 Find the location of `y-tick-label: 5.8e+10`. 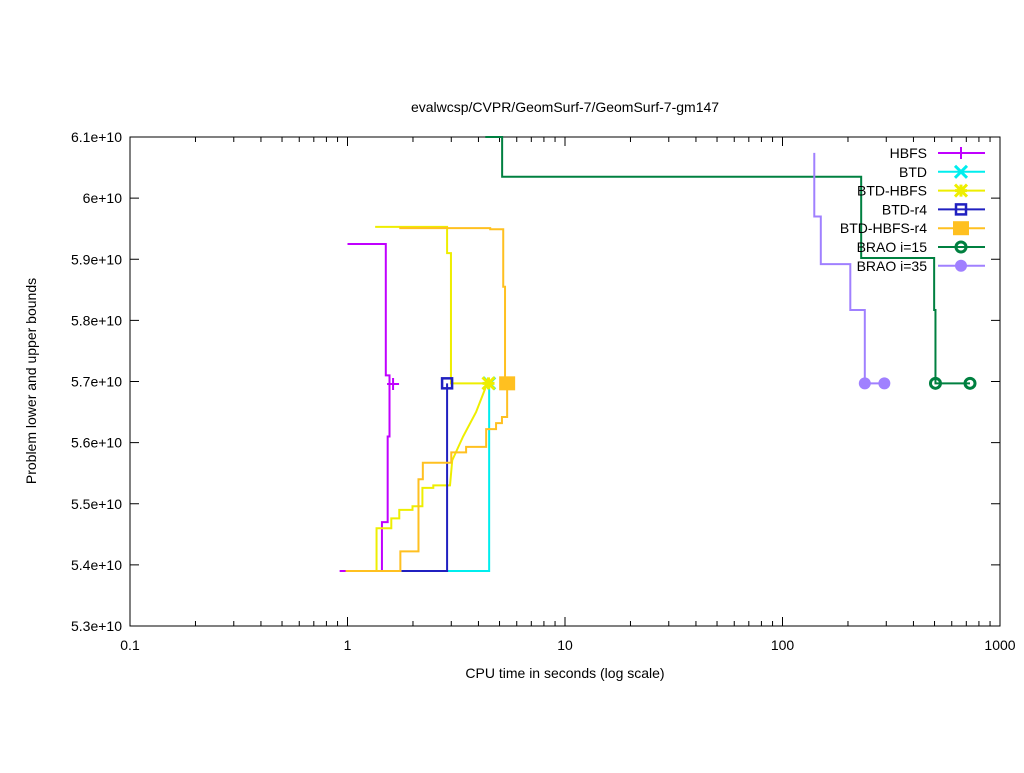

y-tick-label: 5.8e+10 is located at coordinates (96, 320).